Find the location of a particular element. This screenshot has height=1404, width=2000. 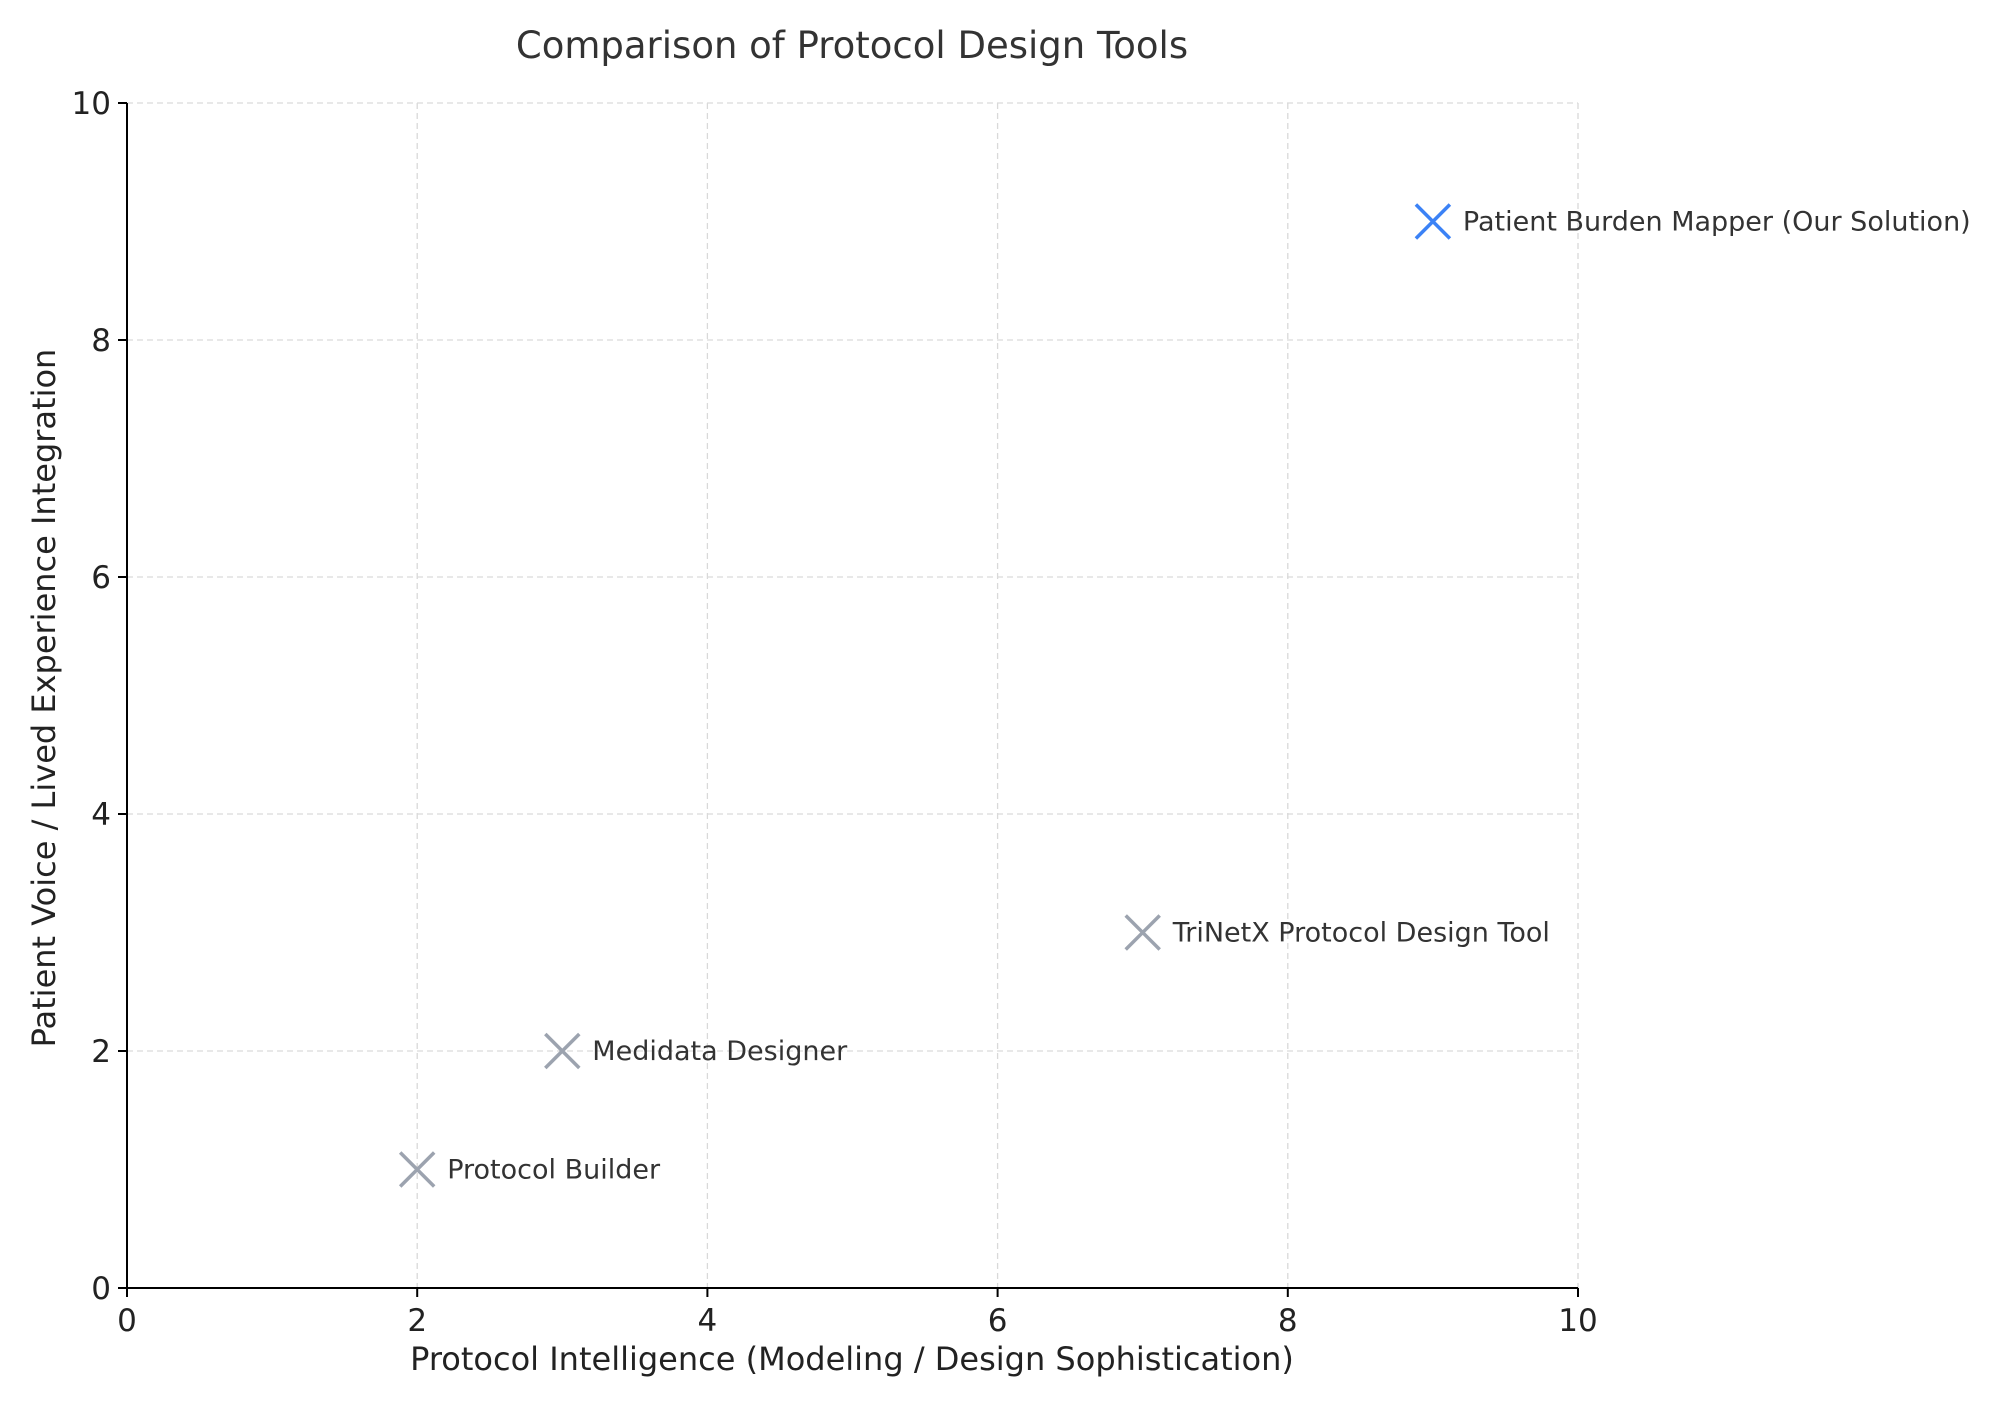

x-tick-label: 8 is located at coordinates (1288, 1321).